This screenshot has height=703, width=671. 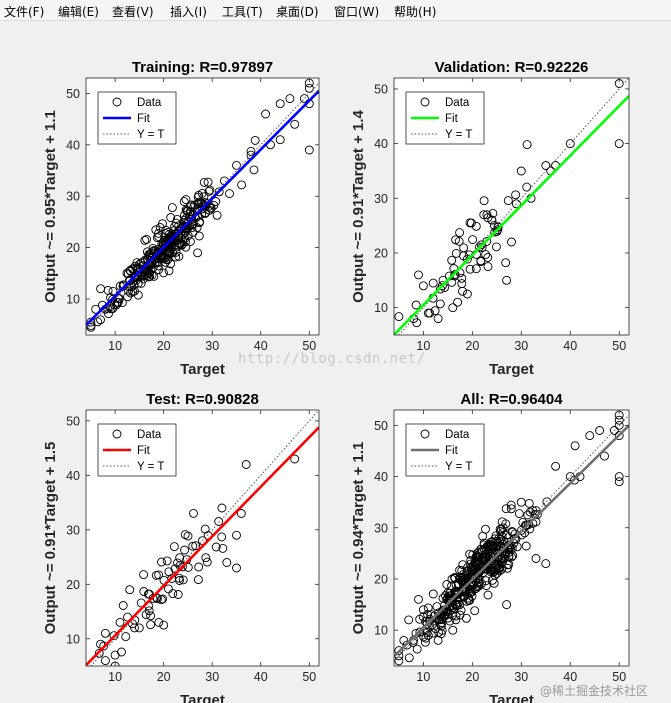 What do you see at coordinates (358, 538) in the screenshot?
I see `y-axis-label: Output ~= 0.94*Target + 1.1` at bounding box center [358, 538].